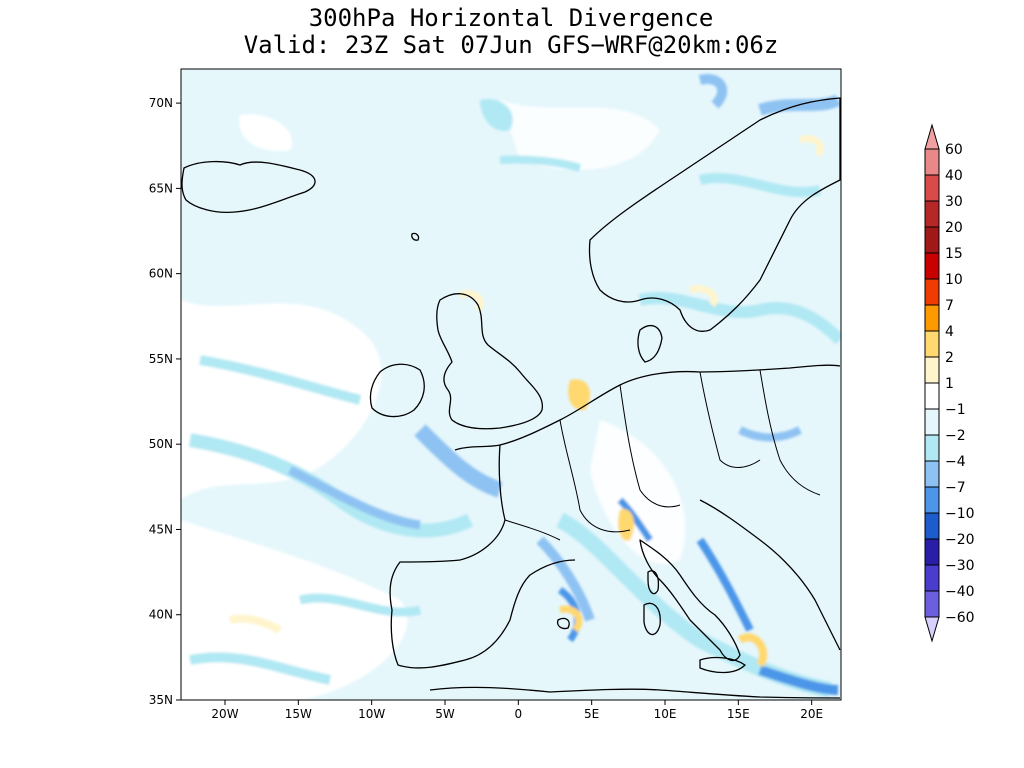 The width and height of the screenshot is (1024, 768). I want to click on colorbar-level-label: −60, so click(960, 618).